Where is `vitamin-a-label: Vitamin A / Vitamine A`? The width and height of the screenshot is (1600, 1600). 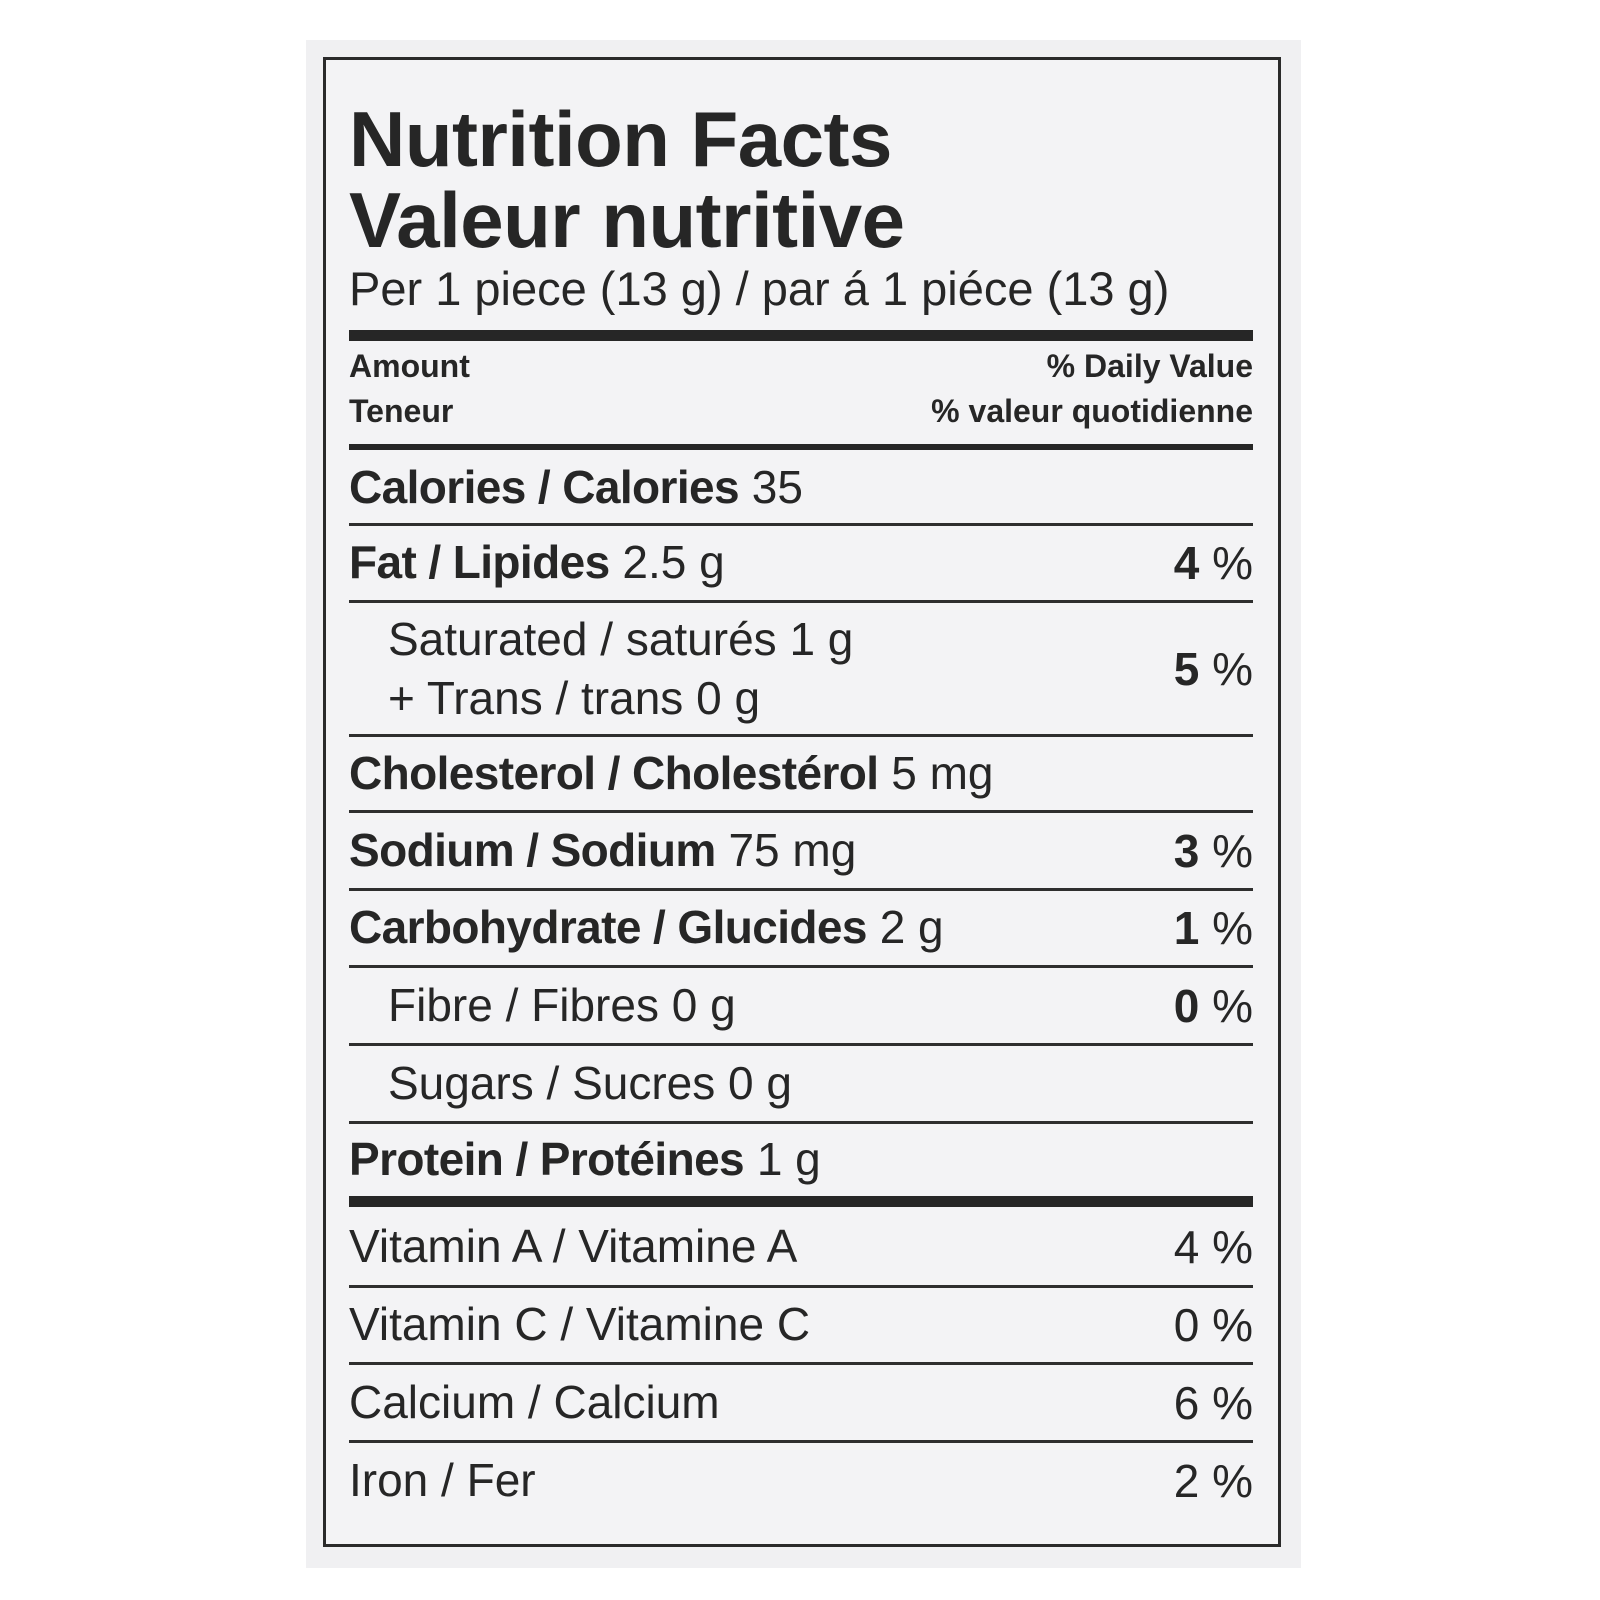 vitamin-a-label: Vitamin A / Vitamine A is located at coordinates (573, 1246).